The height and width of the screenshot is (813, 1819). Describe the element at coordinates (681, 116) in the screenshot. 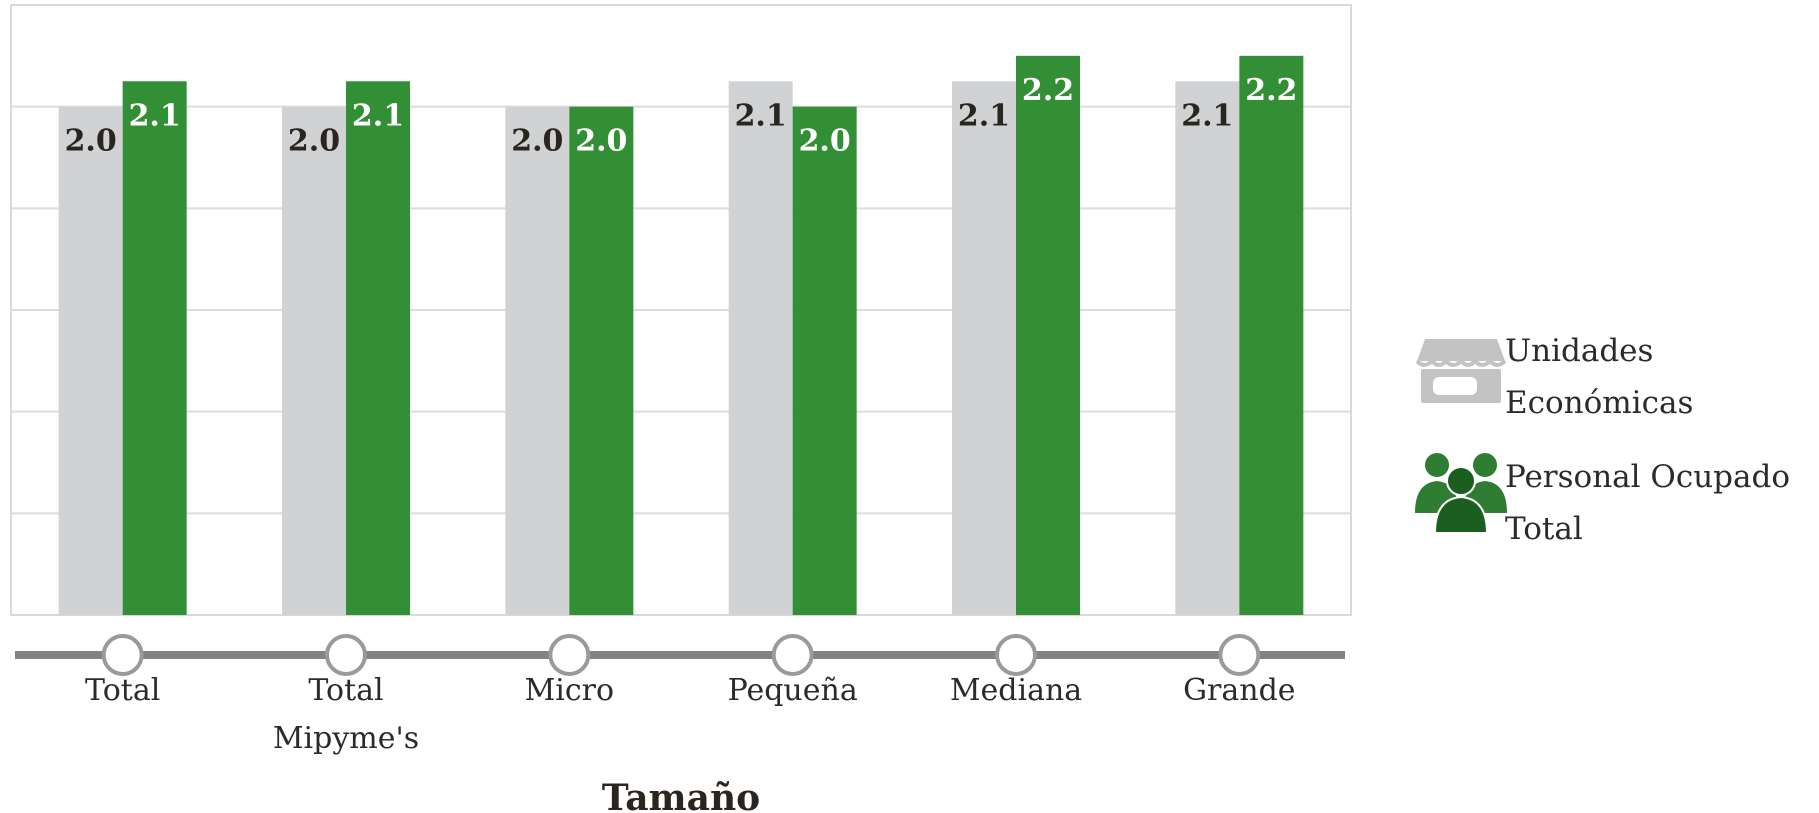

I see `data-labels: 2.0 2.1 2.0 2.1 2.0 2.0 2.1 2.0 2.1 2.2 2.1 2.2` at that location.